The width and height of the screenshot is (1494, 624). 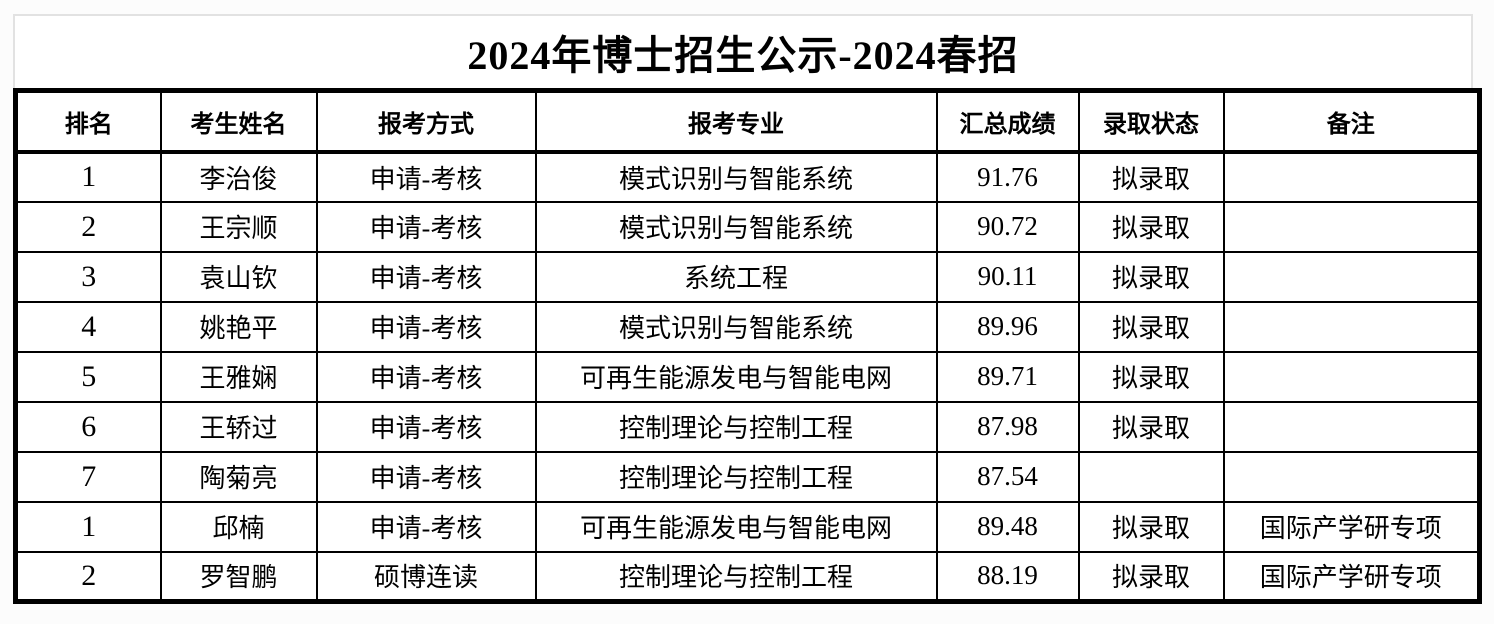 What do you see at coordinates (1007, 376) in the screenshot?
I see `cell-score: 89.71` at bounding box center [1007, 376].